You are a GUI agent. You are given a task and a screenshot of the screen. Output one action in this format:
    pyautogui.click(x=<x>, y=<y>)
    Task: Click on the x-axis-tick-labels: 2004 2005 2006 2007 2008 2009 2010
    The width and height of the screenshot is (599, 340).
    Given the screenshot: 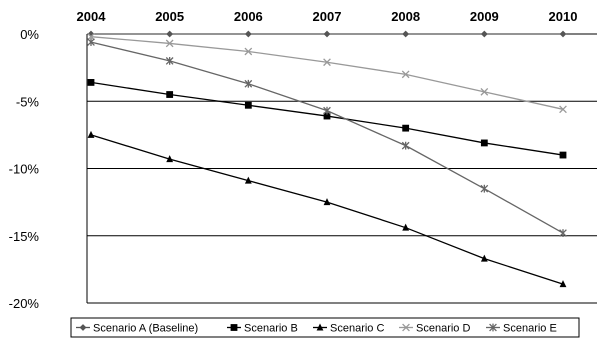 What is the action you would take?
    pyautogui.click(x=327, y=16)
    